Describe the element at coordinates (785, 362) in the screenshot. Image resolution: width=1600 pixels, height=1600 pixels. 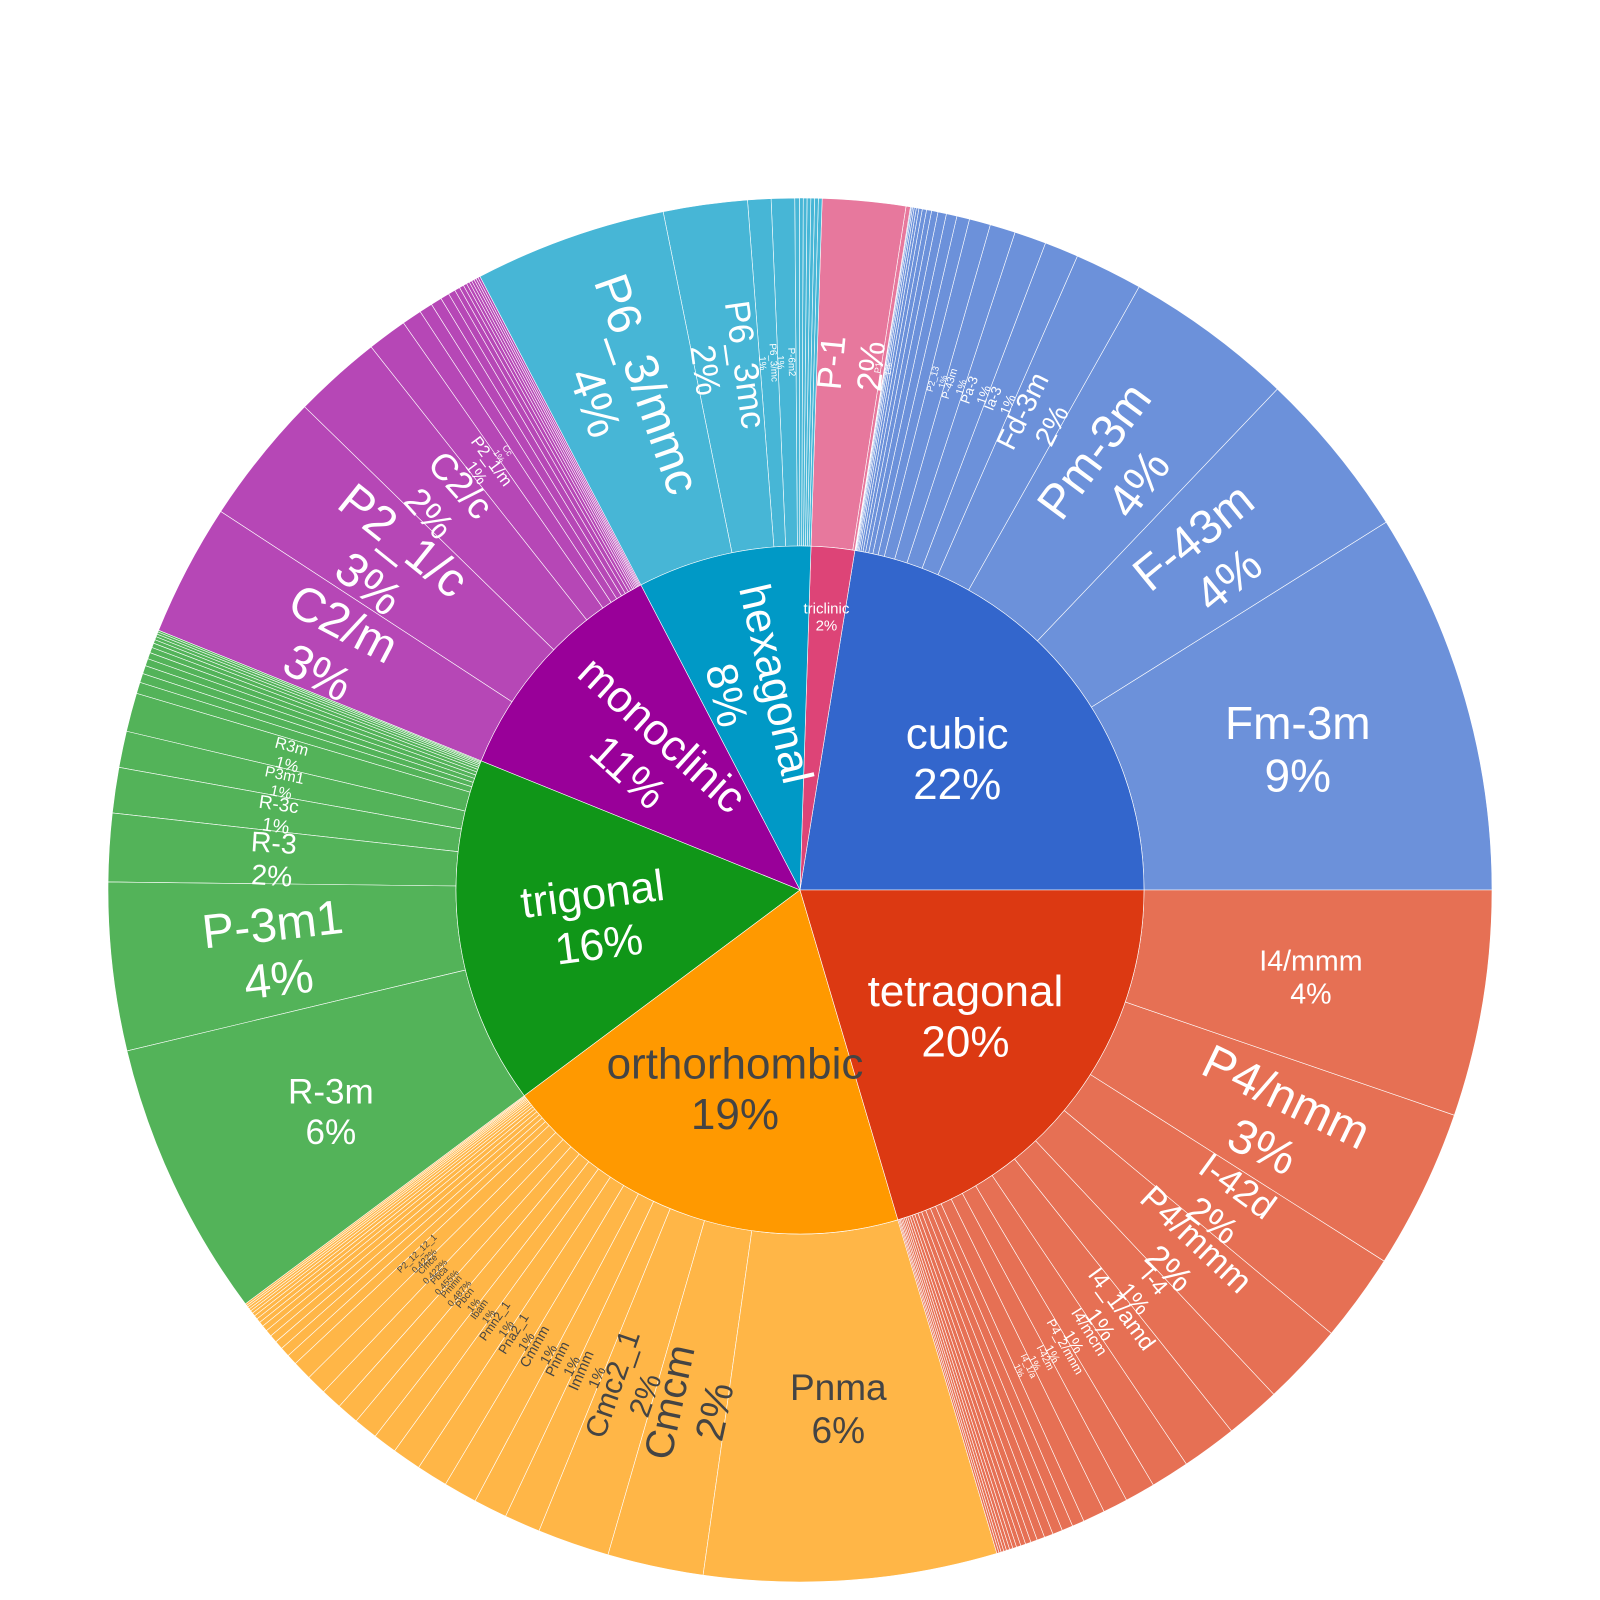
I see `label-p-6m2: P-6m21%` at that location.